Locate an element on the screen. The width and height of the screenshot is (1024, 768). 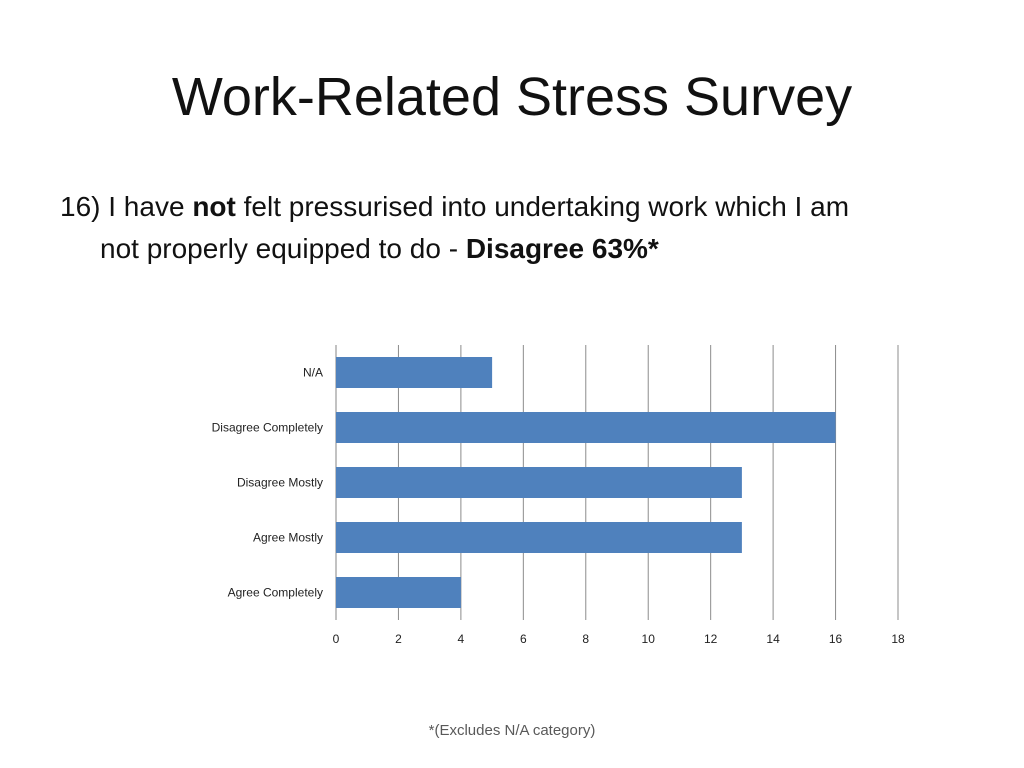
category-label: Disagree Completely is located at coordinates (267, 428).